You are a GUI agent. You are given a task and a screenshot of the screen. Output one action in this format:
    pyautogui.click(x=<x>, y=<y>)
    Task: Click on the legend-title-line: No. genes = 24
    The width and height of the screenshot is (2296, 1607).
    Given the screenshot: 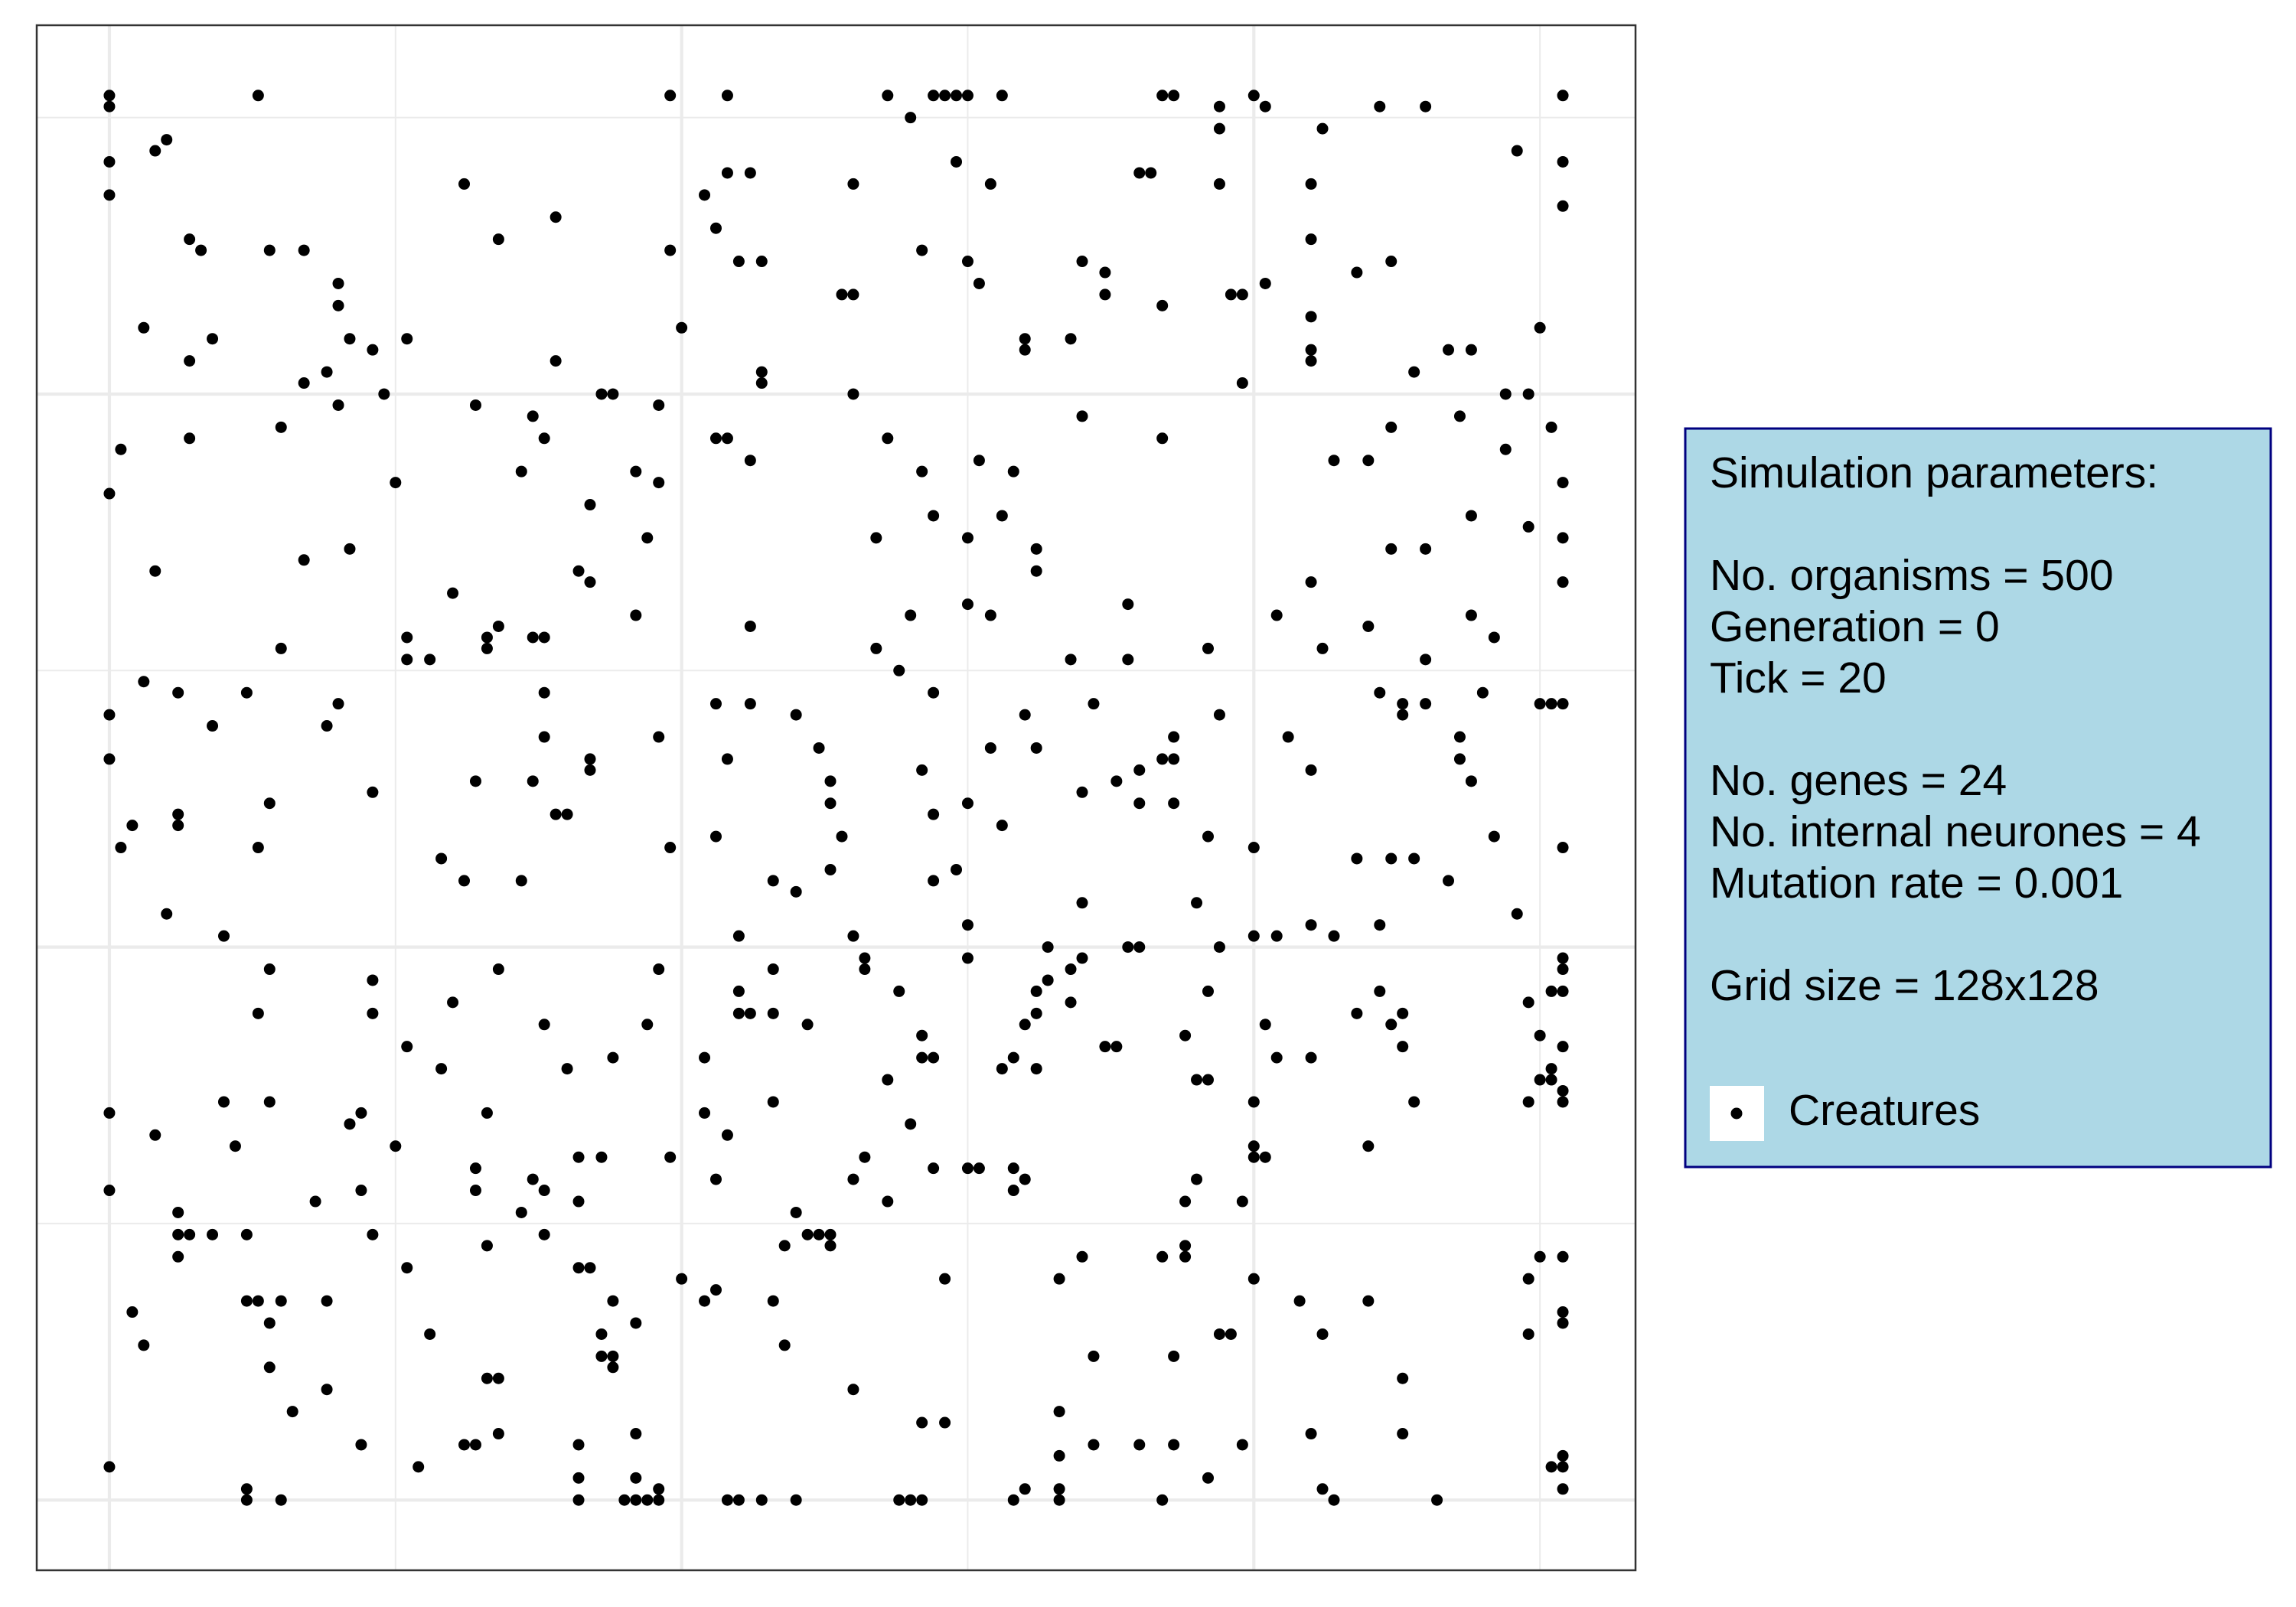 What is the action you would take?
    pyautogui.click(x=1858, y=781)
    